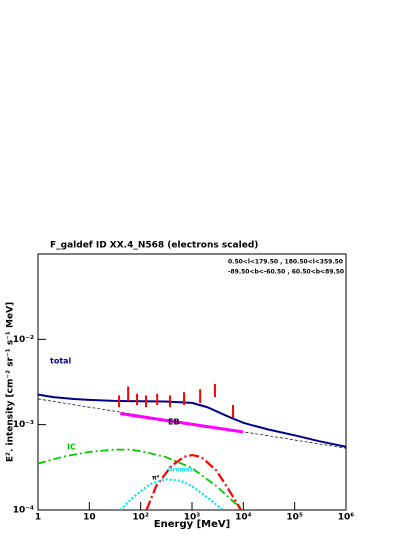 The image size is (415, 537). Describe the element at coordinates (156, 478) in the screenshot. I see `series-label: π⁰` at that location.